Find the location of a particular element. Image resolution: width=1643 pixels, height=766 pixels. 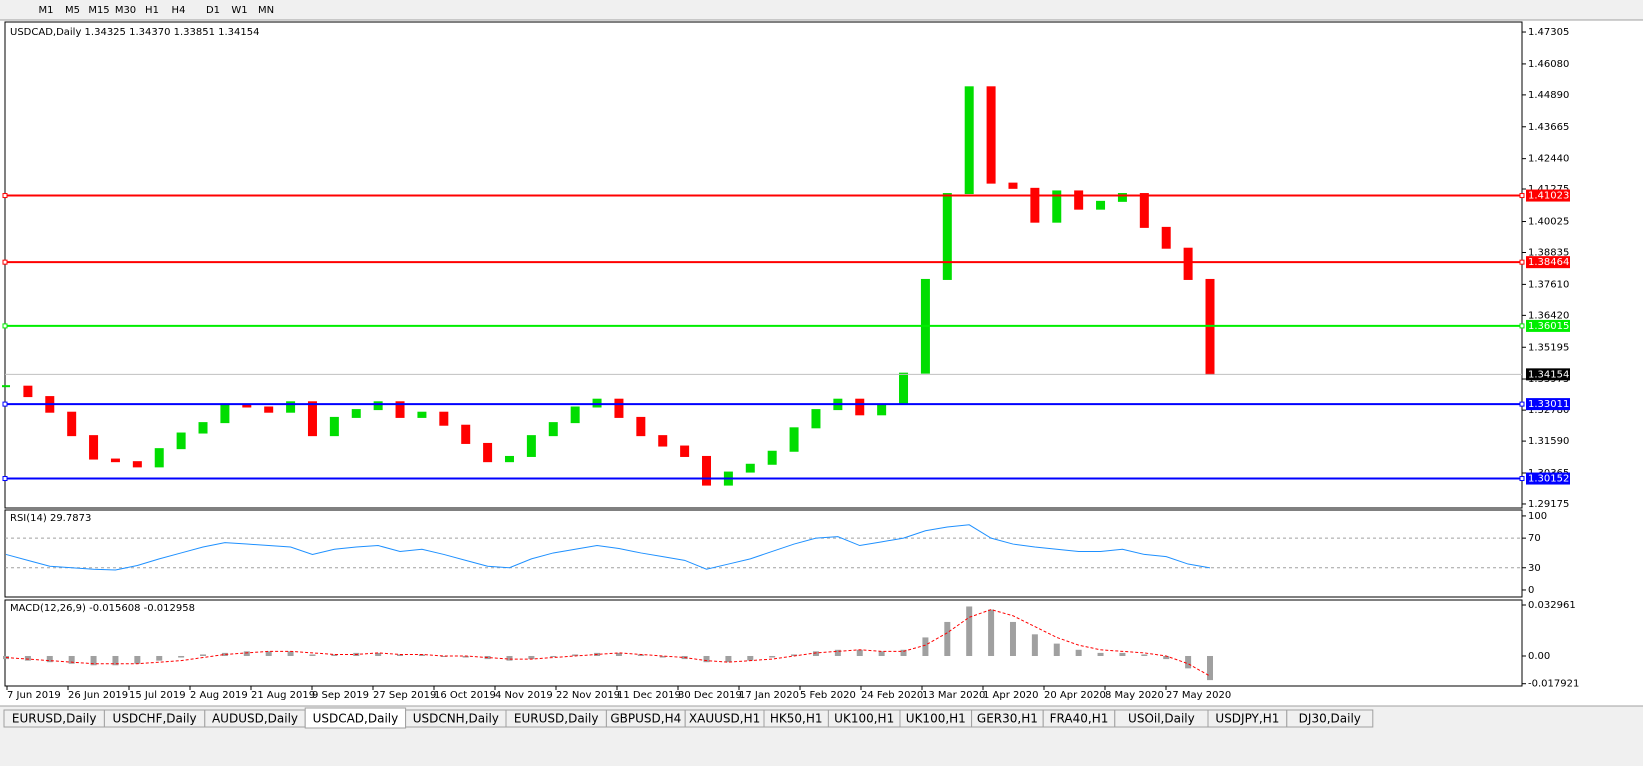

tab-label: UK100,H1 is located at coordinates (864, 719).